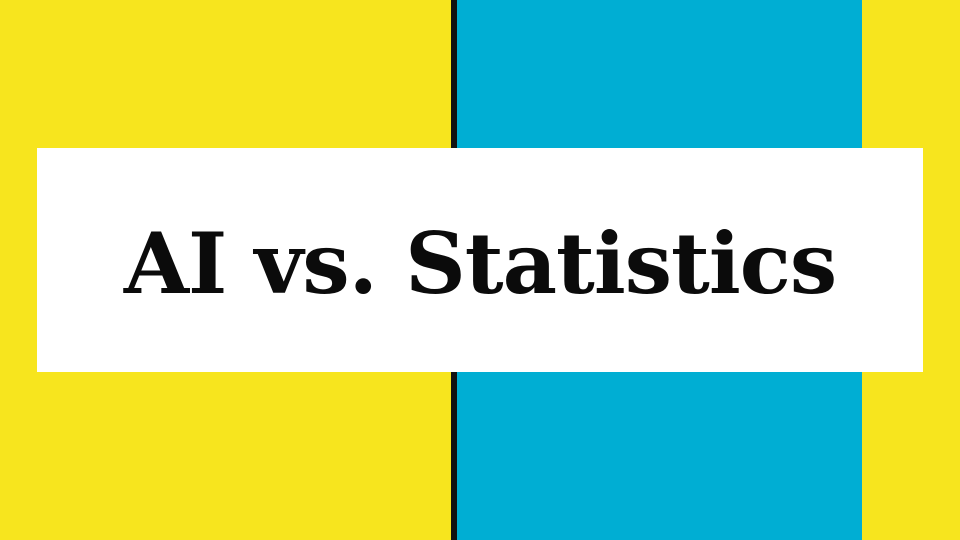 Image resolution: width=960 pixels, height=540 pixels. I want to click on slide-title: AI vs. Statistics, so click(480, 263).